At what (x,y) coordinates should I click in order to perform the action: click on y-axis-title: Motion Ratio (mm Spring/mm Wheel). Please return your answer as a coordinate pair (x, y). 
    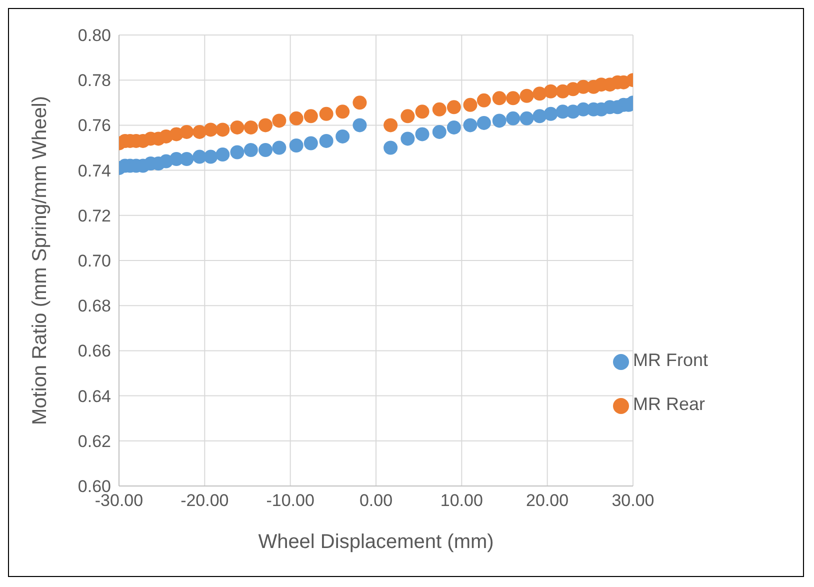
    Looking at the image, I should click on (40, 260).